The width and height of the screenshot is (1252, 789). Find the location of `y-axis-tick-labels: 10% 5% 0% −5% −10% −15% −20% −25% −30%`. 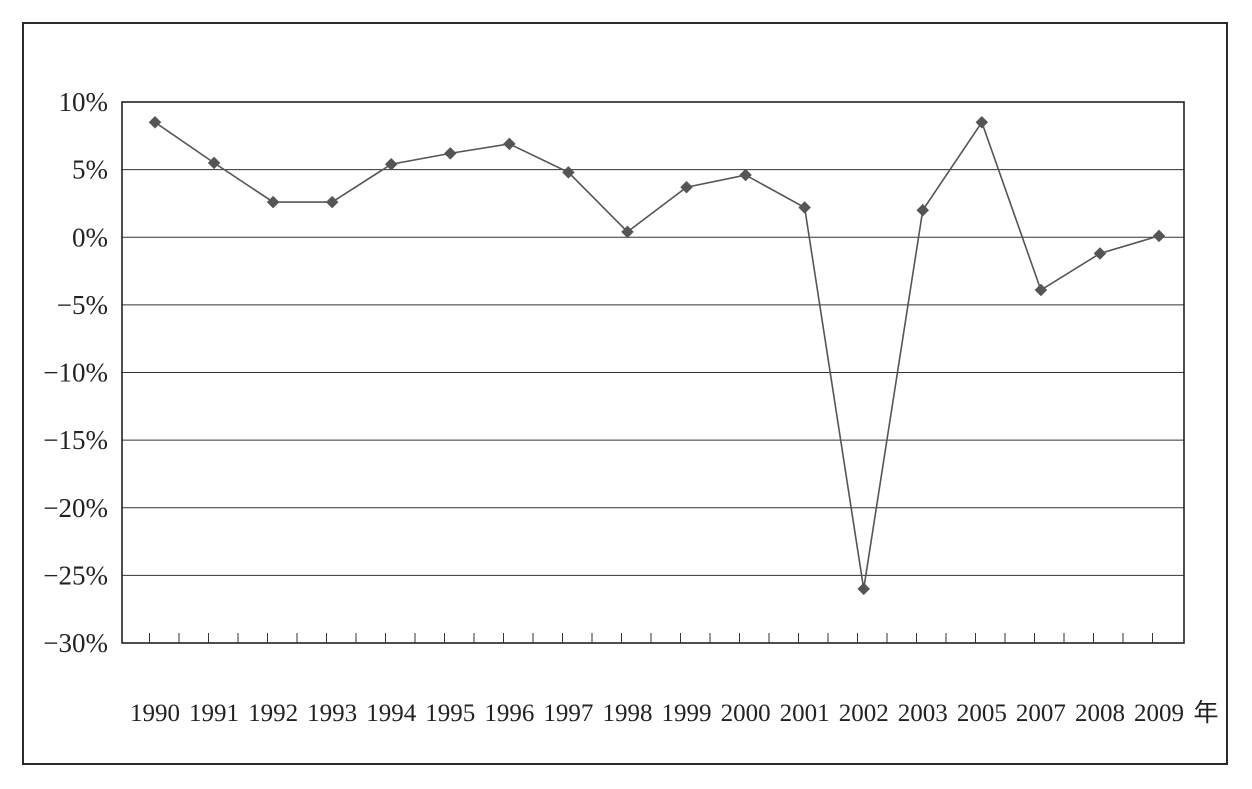

y-axis-tick-labels: 10% 5% 0% −5% −10% −15% −20% −25% −30% is located at coordinates (75, 372).